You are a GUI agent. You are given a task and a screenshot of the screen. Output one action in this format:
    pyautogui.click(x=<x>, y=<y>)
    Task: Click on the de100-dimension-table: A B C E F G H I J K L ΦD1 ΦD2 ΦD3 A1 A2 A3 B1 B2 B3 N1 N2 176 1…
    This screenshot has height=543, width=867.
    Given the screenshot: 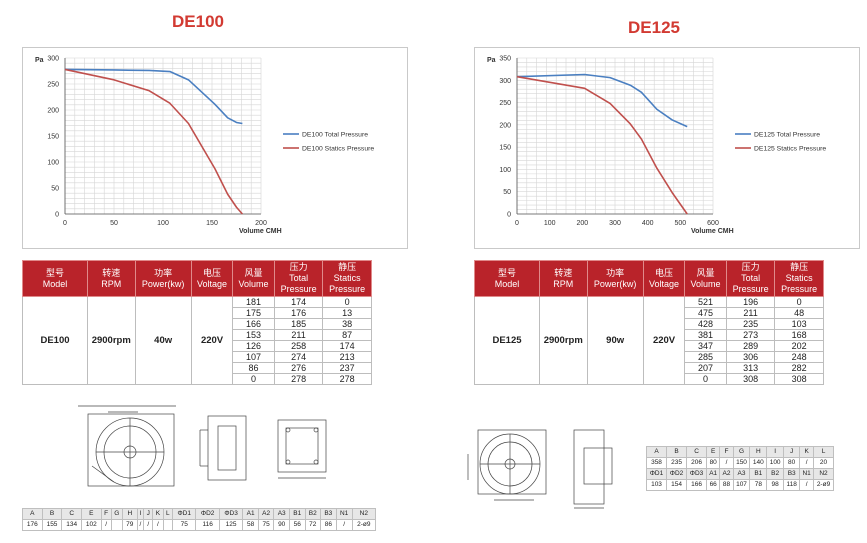 What is the action you would take?
    pyautogui.click(x=199, y=519)
    